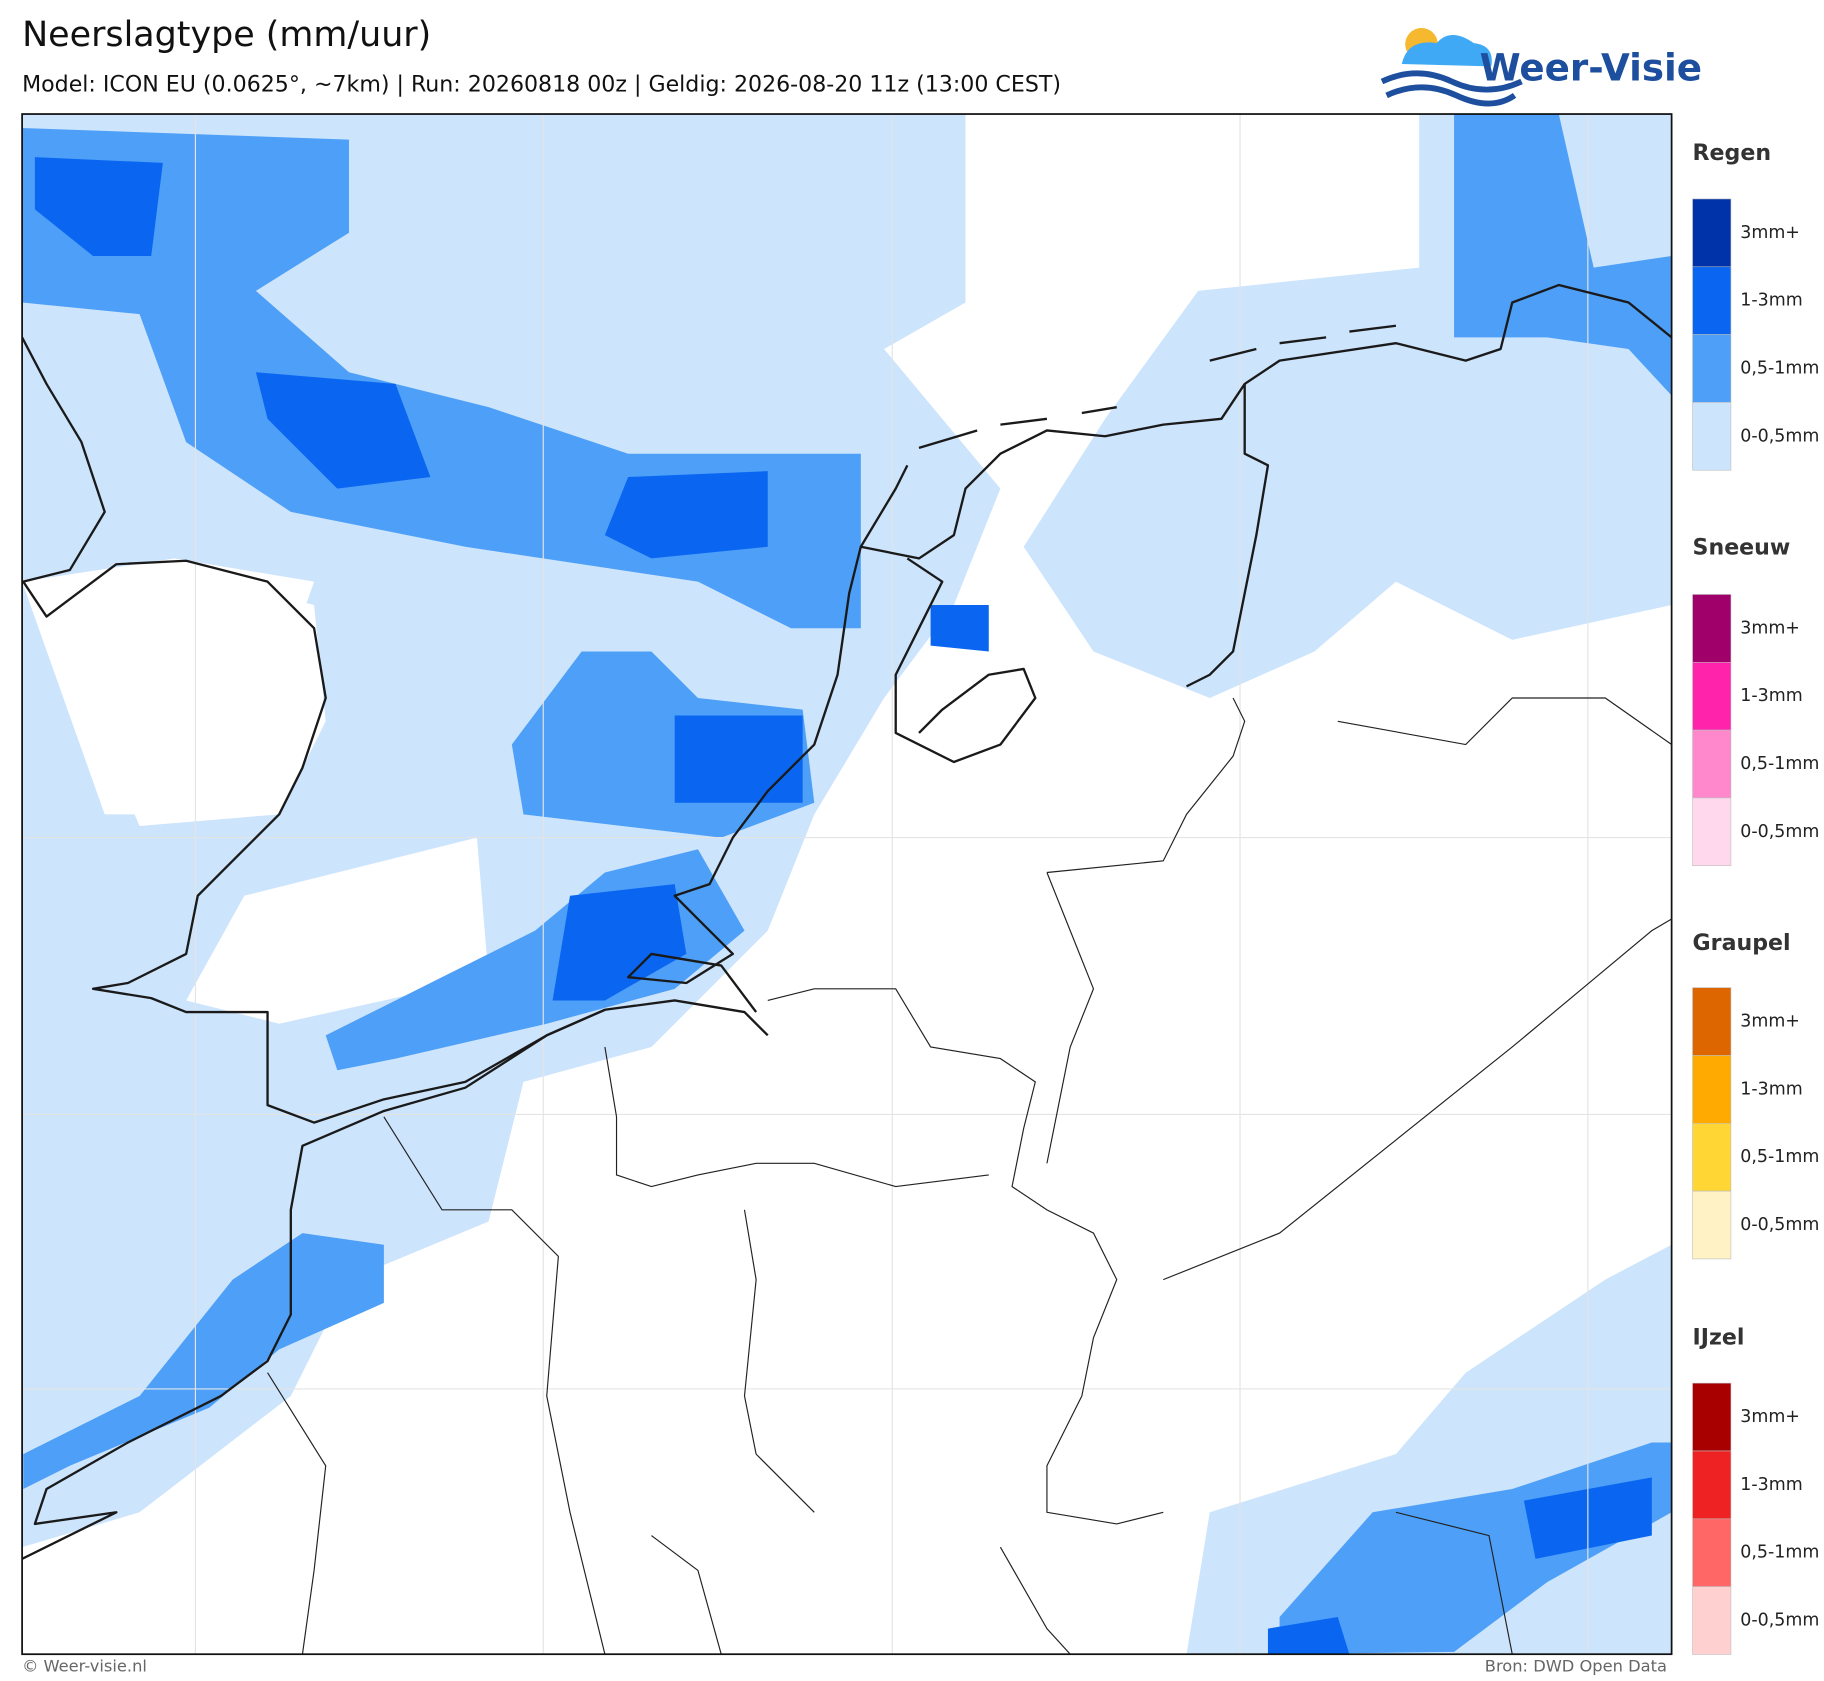 This screenshot has height=1681, width=1824. I want to click on coastline-france, so click(314, 1284).